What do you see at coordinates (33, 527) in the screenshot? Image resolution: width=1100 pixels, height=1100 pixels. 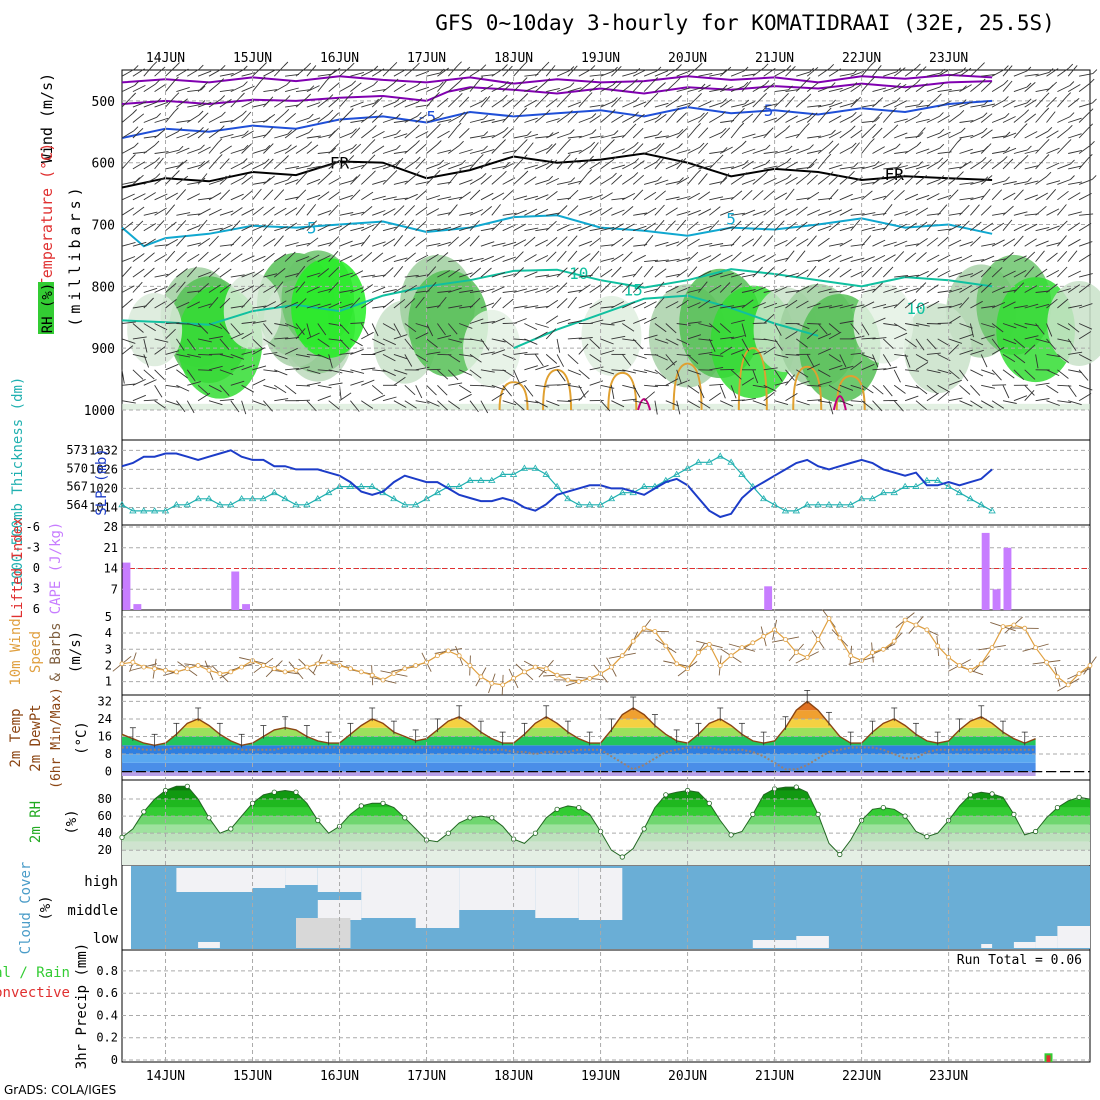 I see `li-tick: -6` at bounding box center [33, 527].